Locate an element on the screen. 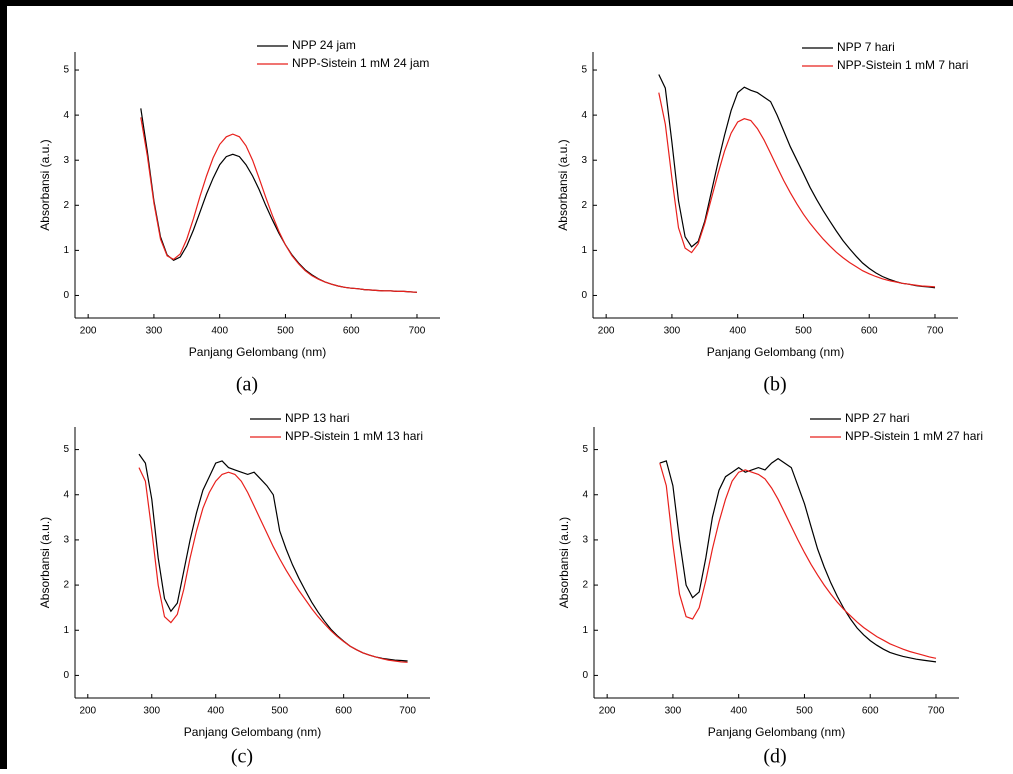 The image size is (1013, 774). legend-label: NPP 24 jam is located at coordinates (324, 45).